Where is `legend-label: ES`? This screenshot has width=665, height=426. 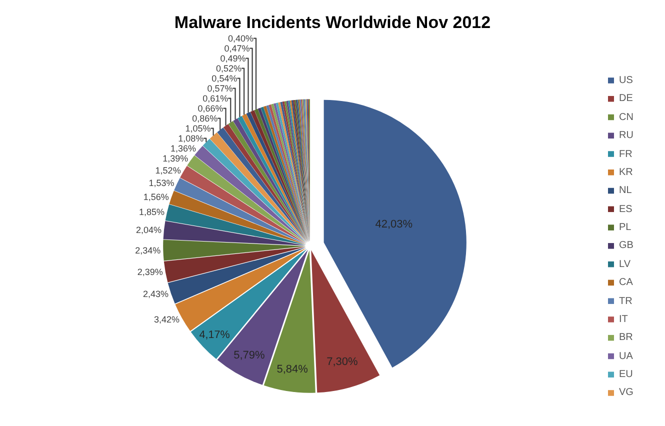
legend-label: ES is located at coordinates (626, 209).